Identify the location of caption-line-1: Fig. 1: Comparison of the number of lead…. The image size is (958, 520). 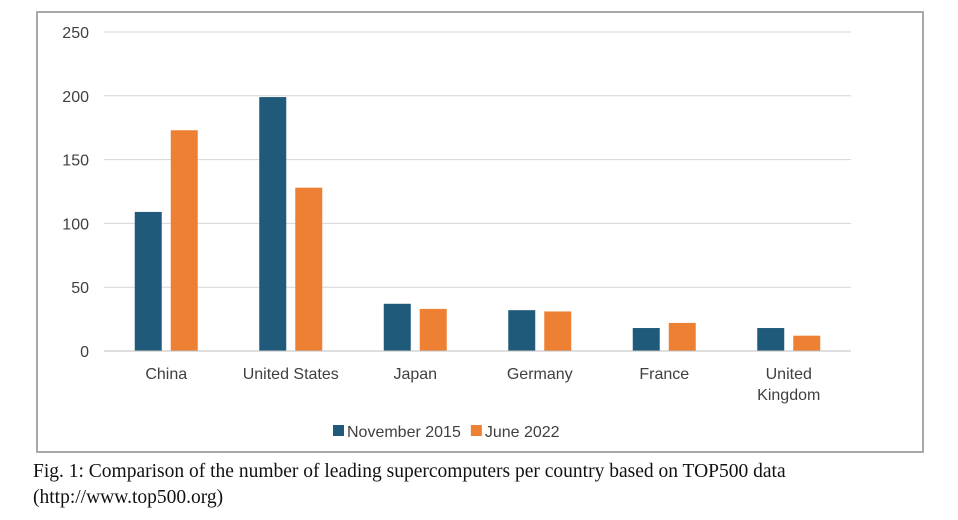
(409, 471).